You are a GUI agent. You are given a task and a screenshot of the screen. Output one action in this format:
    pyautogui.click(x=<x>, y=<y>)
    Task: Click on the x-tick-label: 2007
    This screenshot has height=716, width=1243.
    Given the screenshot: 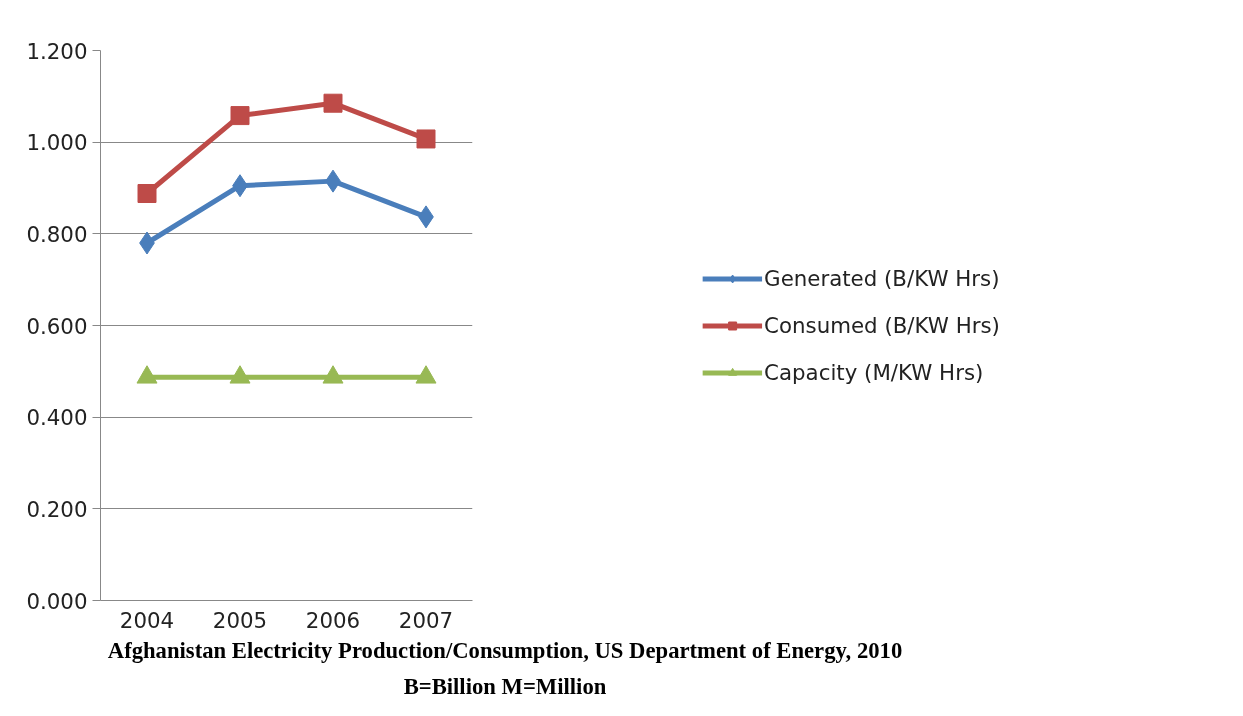 What is the action you would take?
    pyautogui.click(x=426, y=620)
    